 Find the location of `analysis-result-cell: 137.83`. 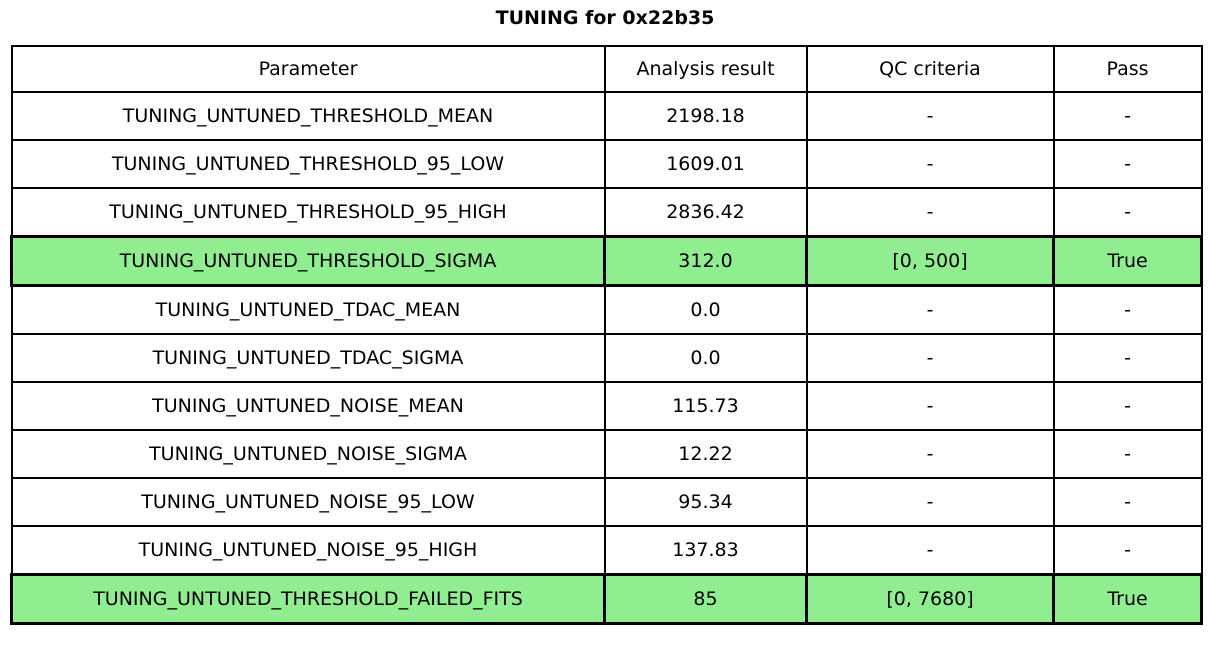

analysis-result-cell: 137.83 is located at coordinates (705, 550).